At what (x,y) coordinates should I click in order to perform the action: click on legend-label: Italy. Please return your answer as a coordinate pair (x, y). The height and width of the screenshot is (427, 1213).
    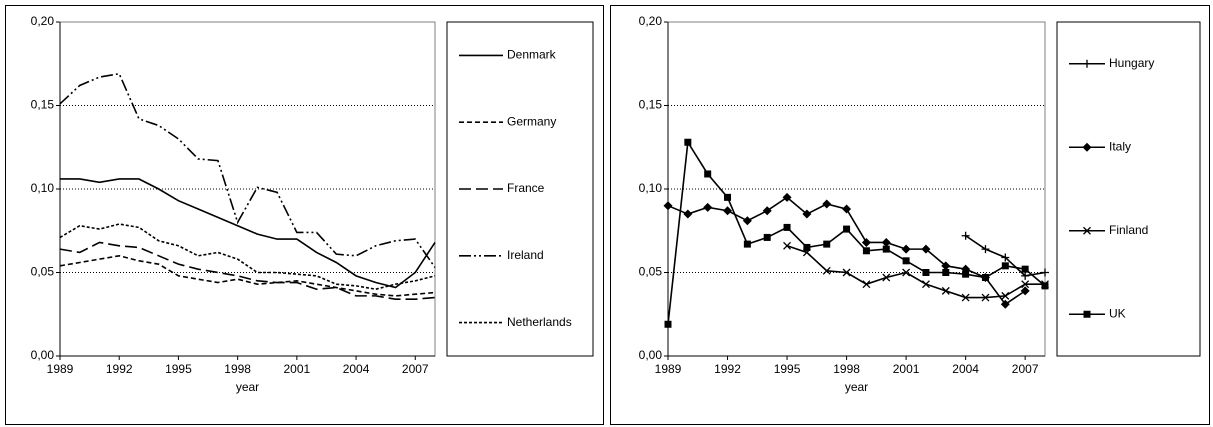
    Looking at the image, I should click on (1120, 146).